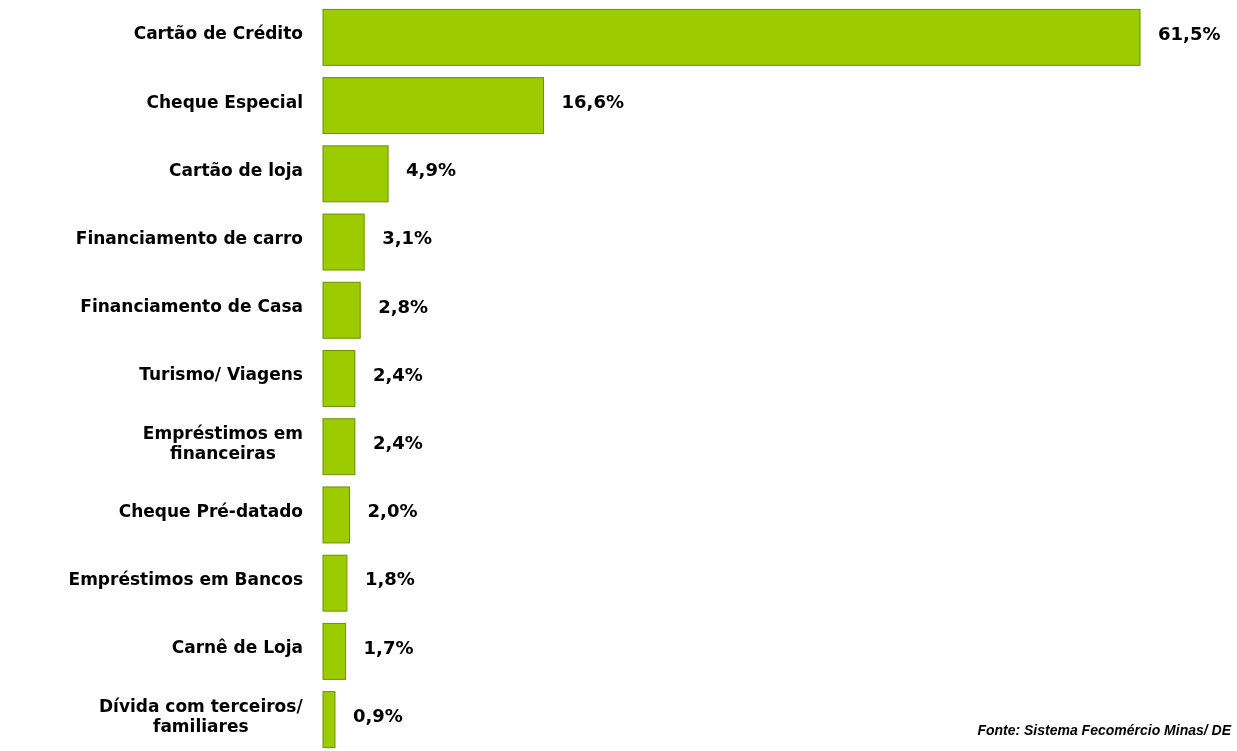 The image size is (1237, 751). What do you see at coordinates (431, 170) in the screenshot?
I see `data-label: 4,9%` at bounding box center [431, 170].